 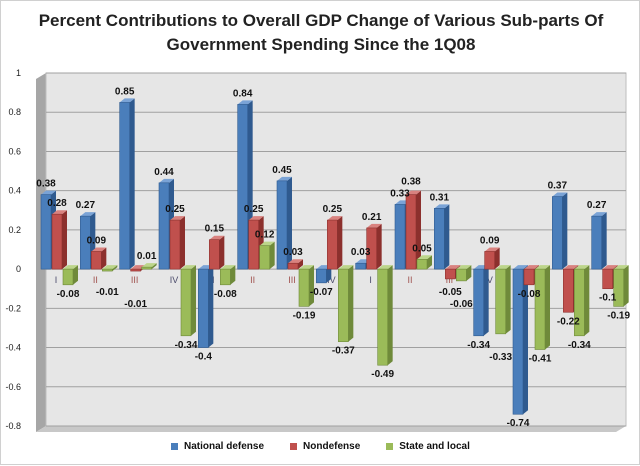 I want to click on chart-title-line-2: Government Spending Since the 1Q08, so click(x=321, y=44).